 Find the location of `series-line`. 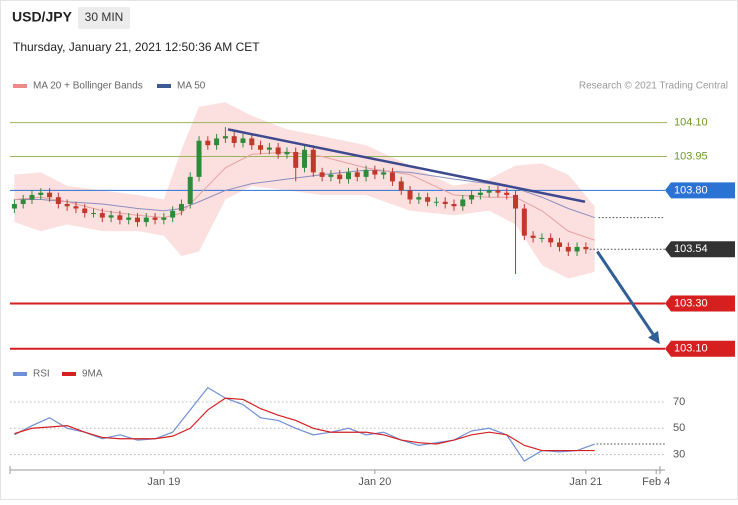

series-line is located at coordinates (304, 424).